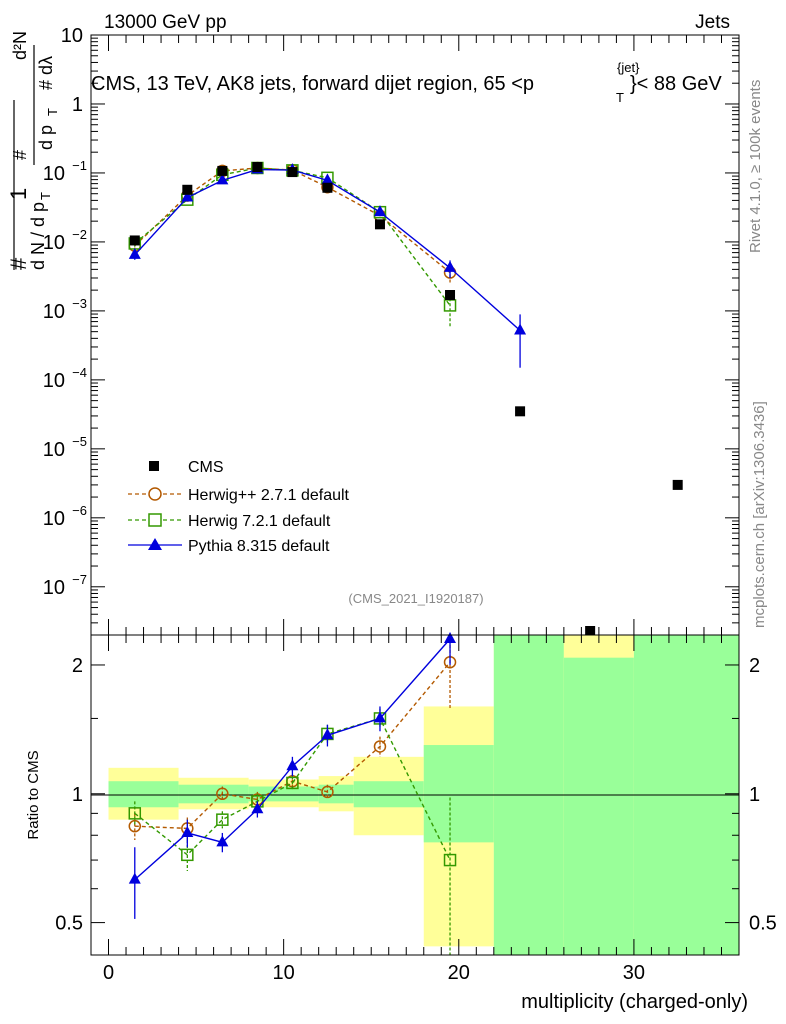 Image resolution: width=786 pixels, height=1024 pixels. I want to click on legend-entry-cms: CMS, so click(186, 467).